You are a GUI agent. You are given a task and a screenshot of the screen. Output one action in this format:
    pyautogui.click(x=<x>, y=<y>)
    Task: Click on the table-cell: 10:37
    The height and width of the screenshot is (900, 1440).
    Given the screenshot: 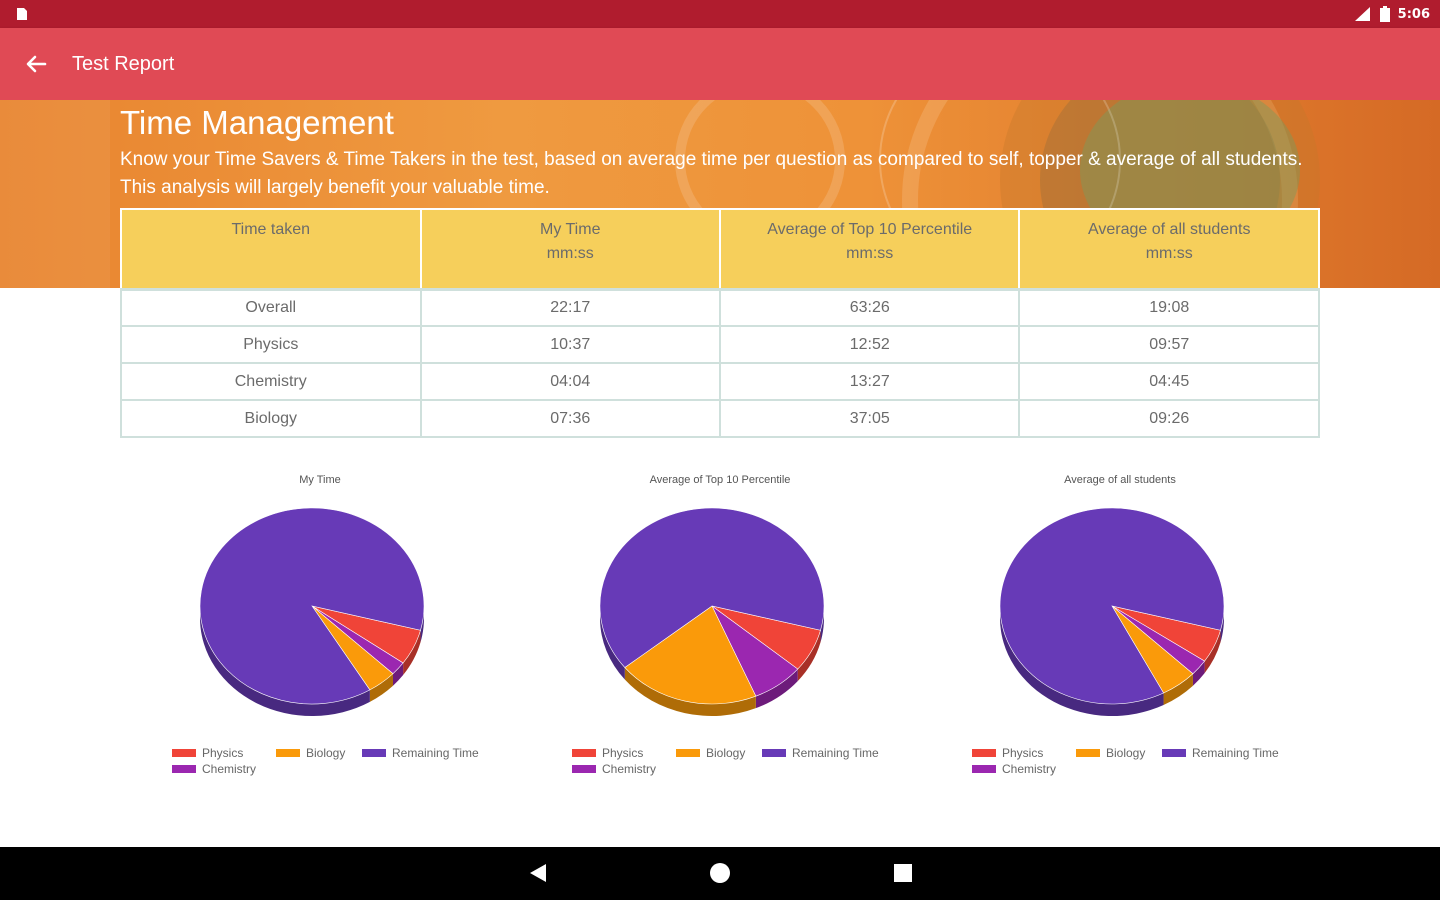 What is the action you would take?
    pyautogui.click(x=570, y=344)
    